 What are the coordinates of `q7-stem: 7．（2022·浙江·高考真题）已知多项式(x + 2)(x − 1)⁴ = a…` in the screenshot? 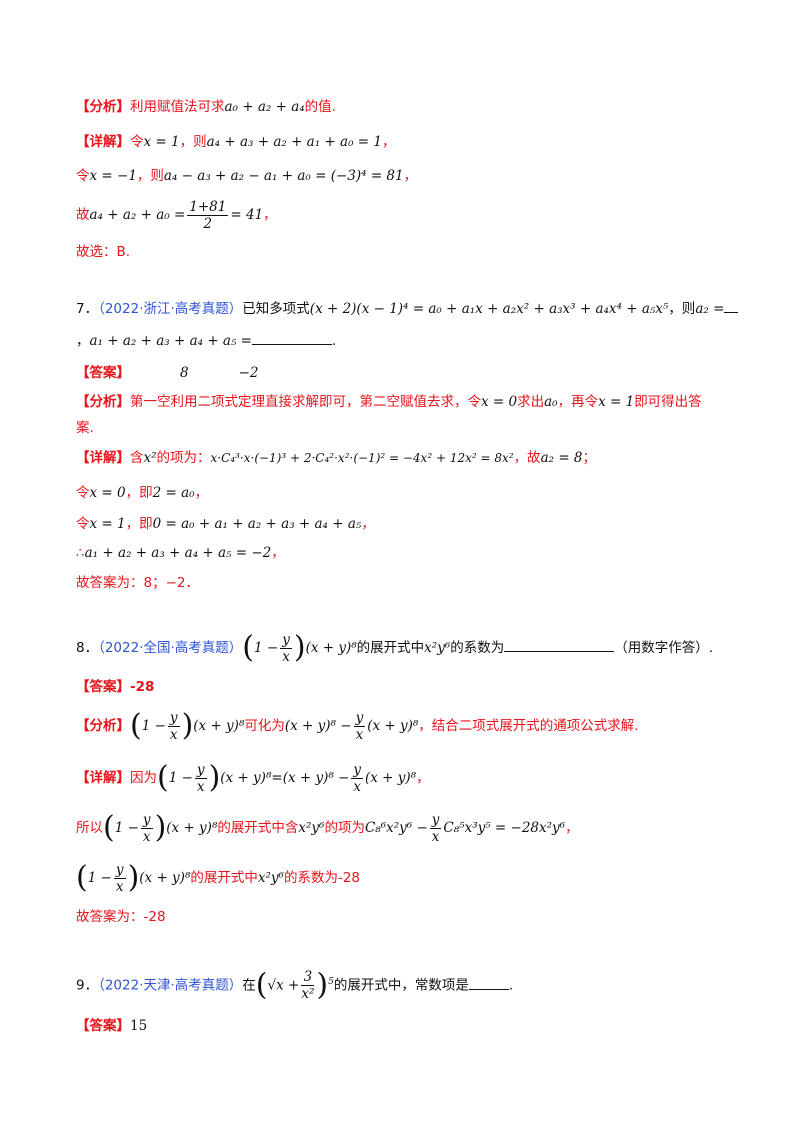 It's located at (407, 309).